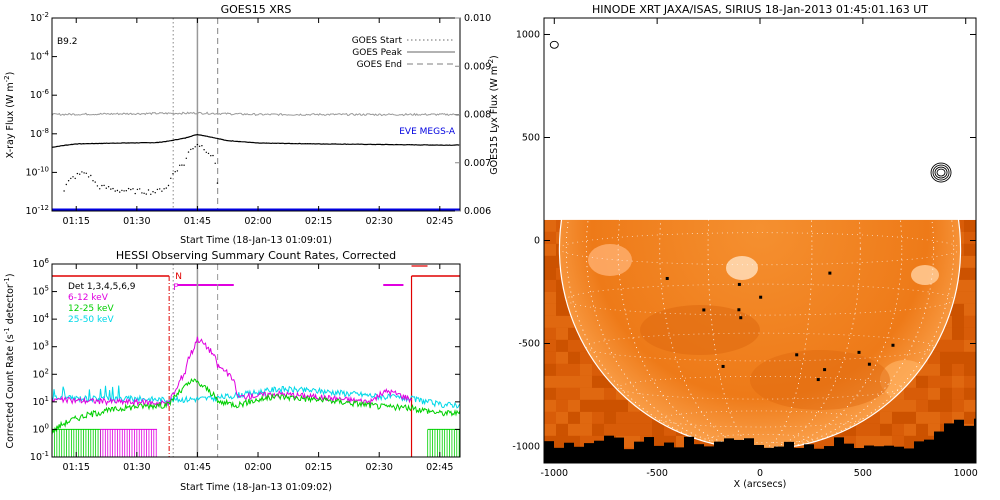 The width and height of the screenshot is (1000, 500). I want to click on hessi-ytick-label: 10-1, so click(39, 456).